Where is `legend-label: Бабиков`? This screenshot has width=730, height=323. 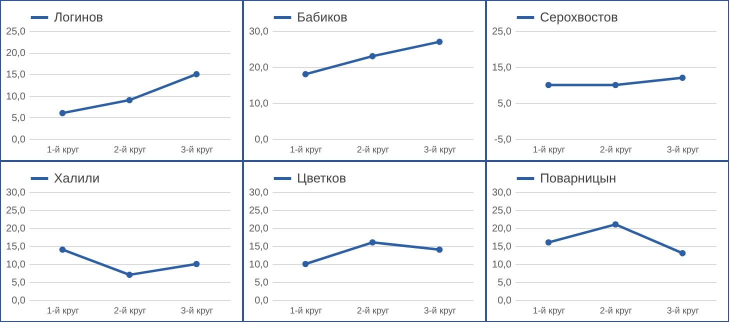
legend-label: Бабиков is located at coordinates (322, 17).